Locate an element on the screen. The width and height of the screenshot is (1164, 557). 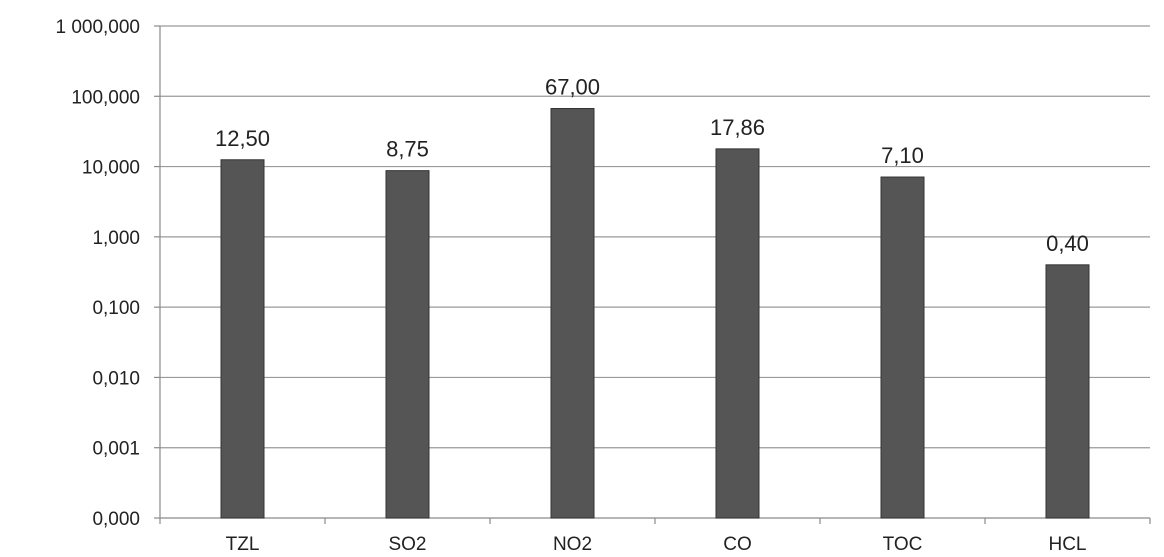
x-category-label: NO2 is located at coordinates (572, 544).